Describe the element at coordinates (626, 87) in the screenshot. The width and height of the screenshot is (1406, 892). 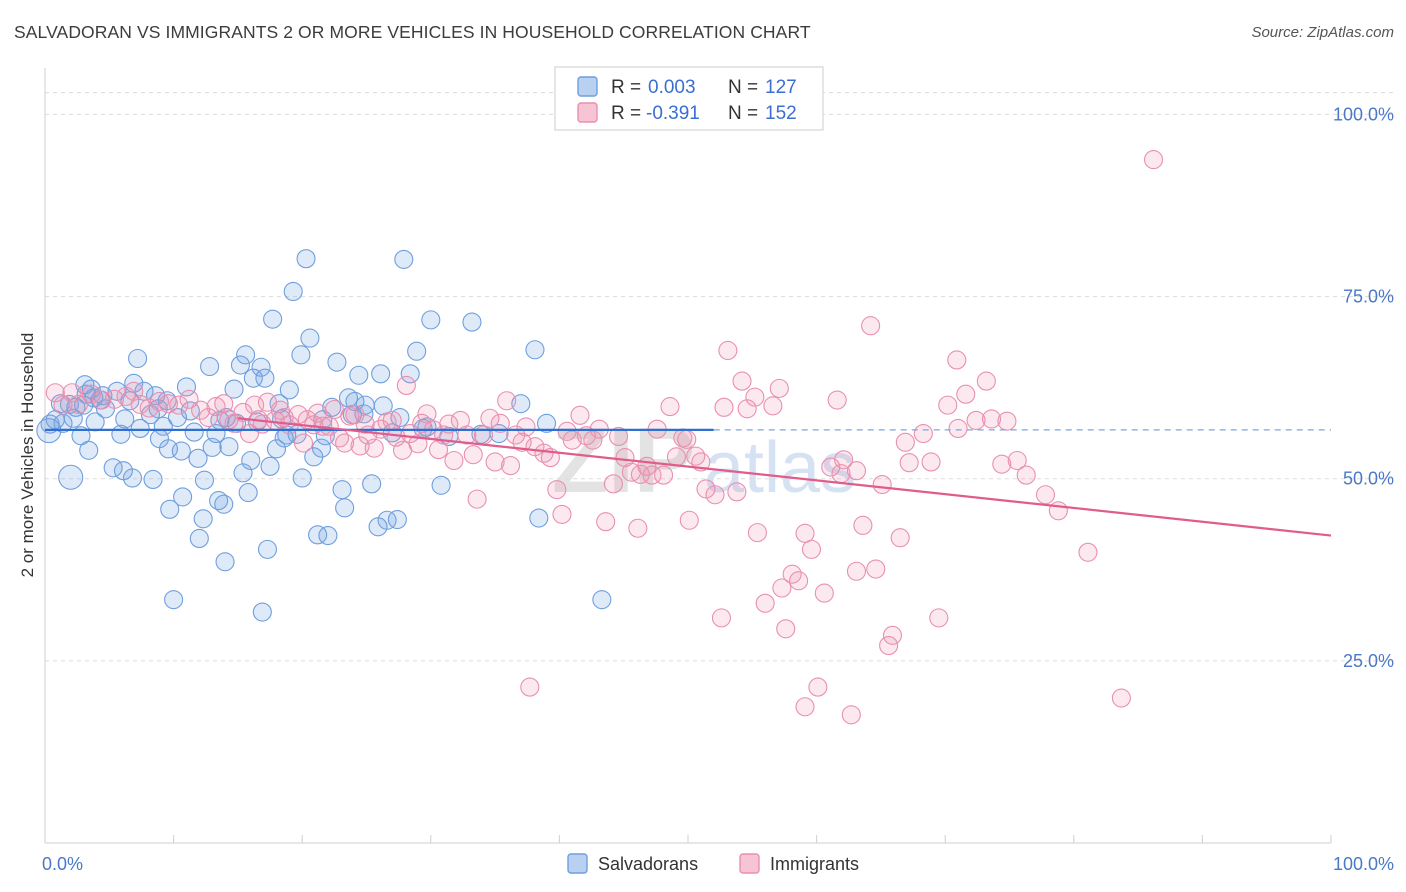
I see `salvadorans-r-label: R =` at that location.